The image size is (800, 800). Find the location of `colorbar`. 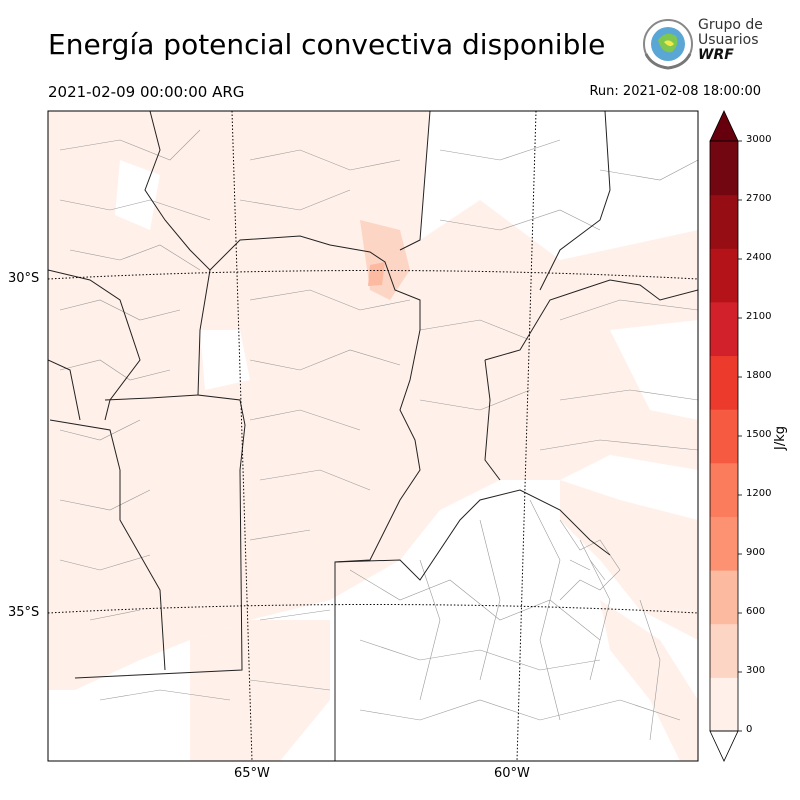

colorbar is located at coordinates (725, 436).